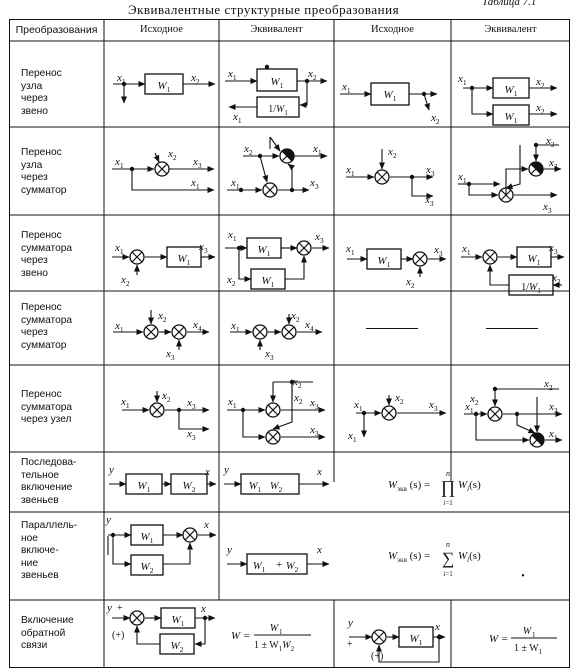 This screenshot has height=669, width=574. I want to click on diagram-text-349: W =, so click(240, 636).